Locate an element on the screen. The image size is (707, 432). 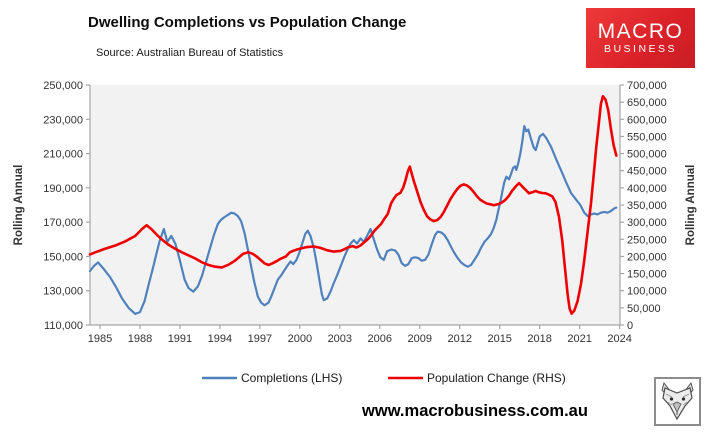
macrobusiness-logo-line1: MACRO is located at coordinates (640, 31).